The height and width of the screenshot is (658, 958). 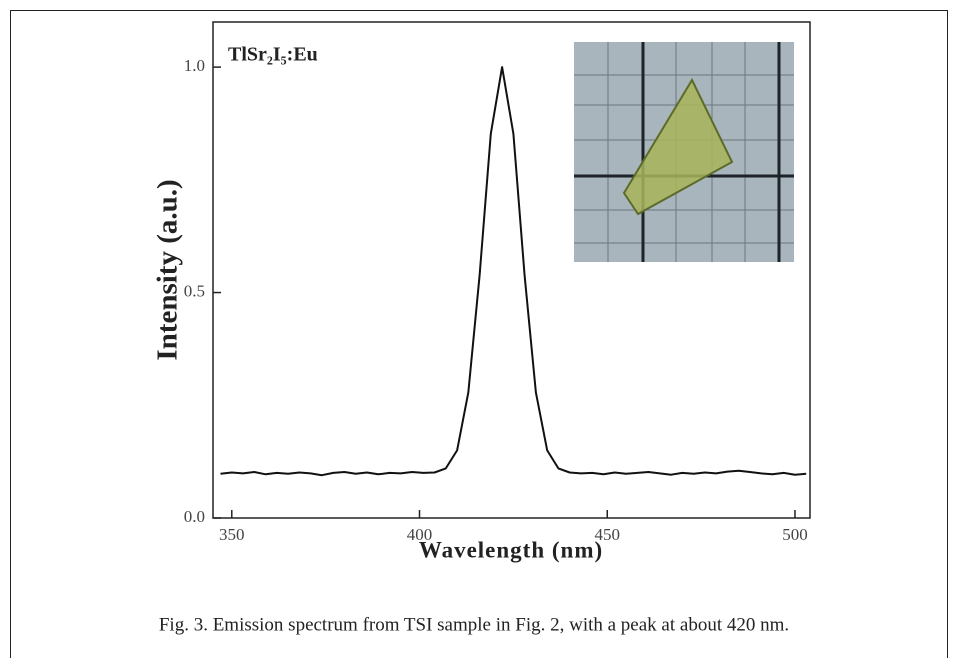 What do you see at coordinates (232, 534) in the screenshot?
I see `x-tick-label: 350` at bounding box center [232, 534].